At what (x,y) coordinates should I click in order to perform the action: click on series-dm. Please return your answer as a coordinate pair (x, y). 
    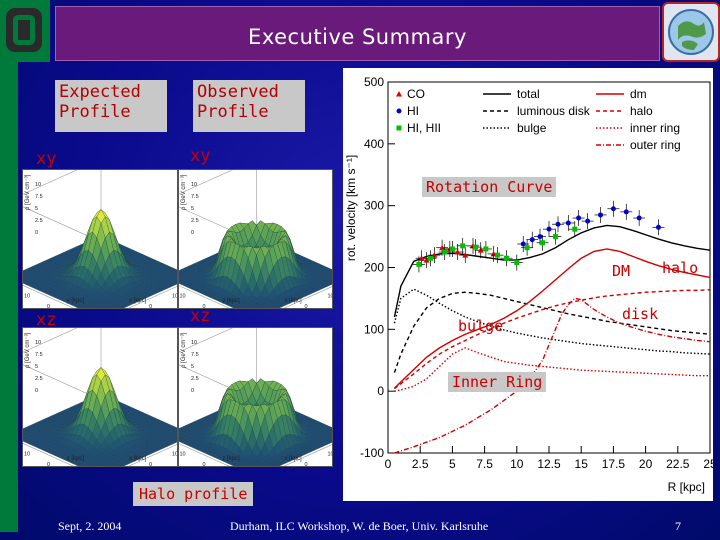
    Looking at the image, I should click on (552, 318).